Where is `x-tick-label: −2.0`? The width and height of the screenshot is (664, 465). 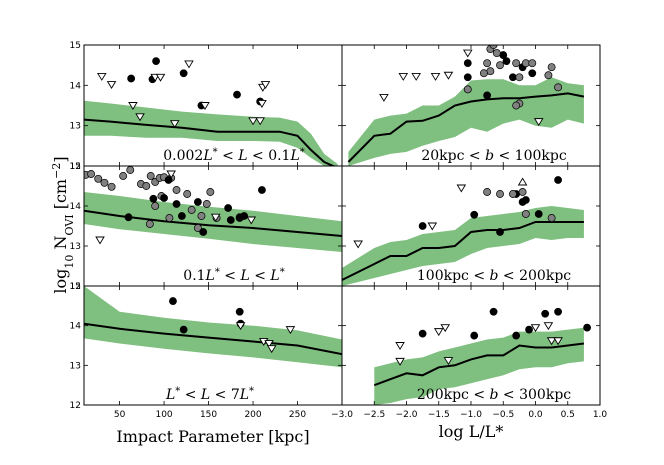
x-tick-label: −2.0 is located at coordinates (407, 415).